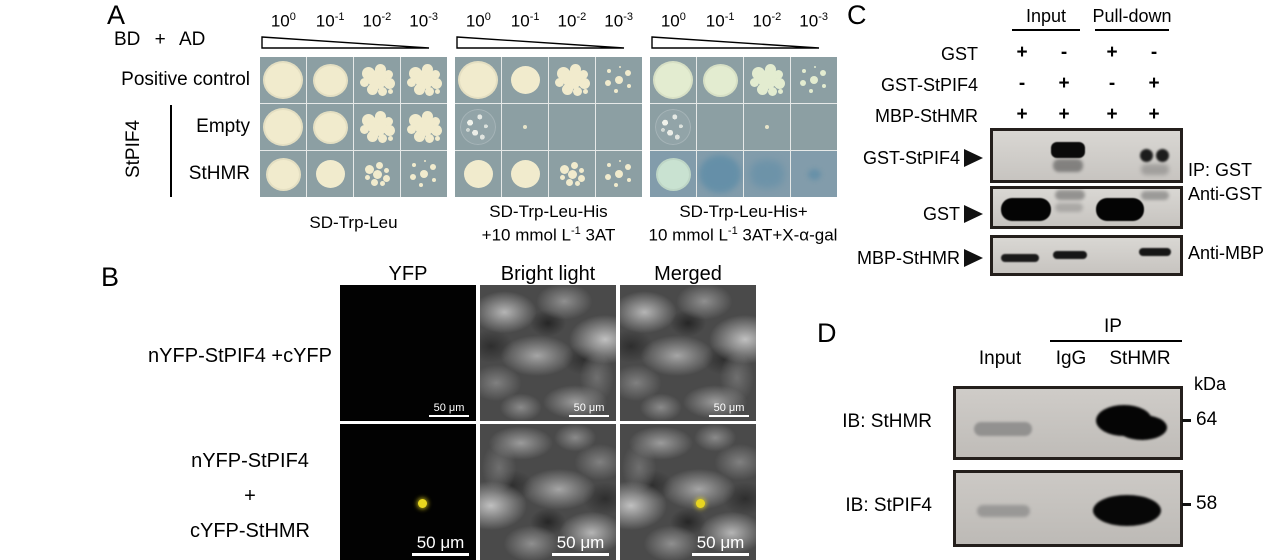  Describe the element at coordinates (929, 85) in the screenshot. I see `construct-label-gst-stpif4: GST-StPIF4` at that location.